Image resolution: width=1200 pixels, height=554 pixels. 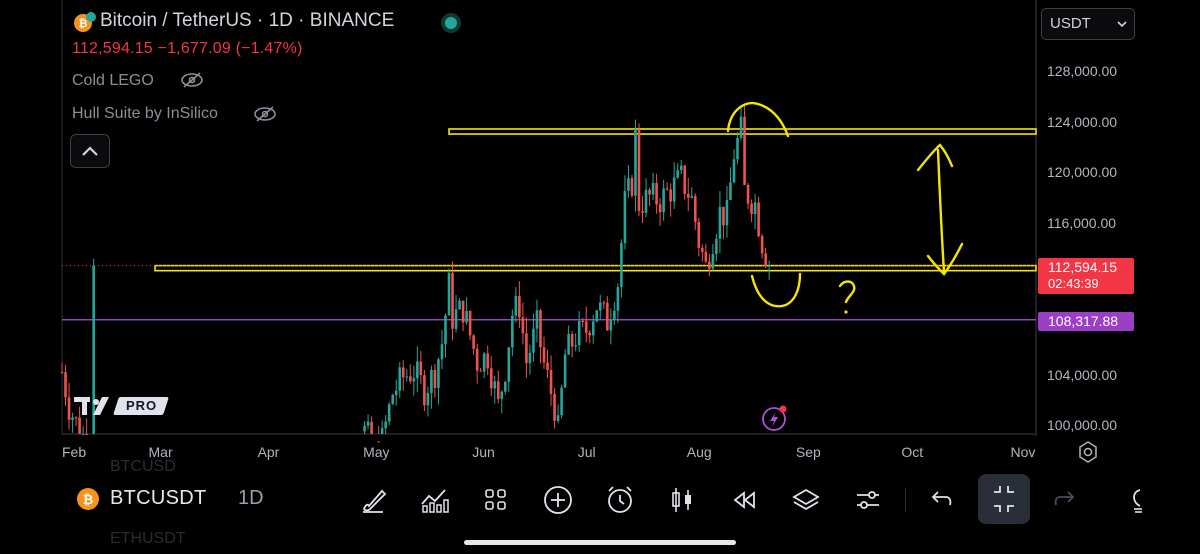 I want to click on settings-sliders-icon, so click(x=868, y=500).